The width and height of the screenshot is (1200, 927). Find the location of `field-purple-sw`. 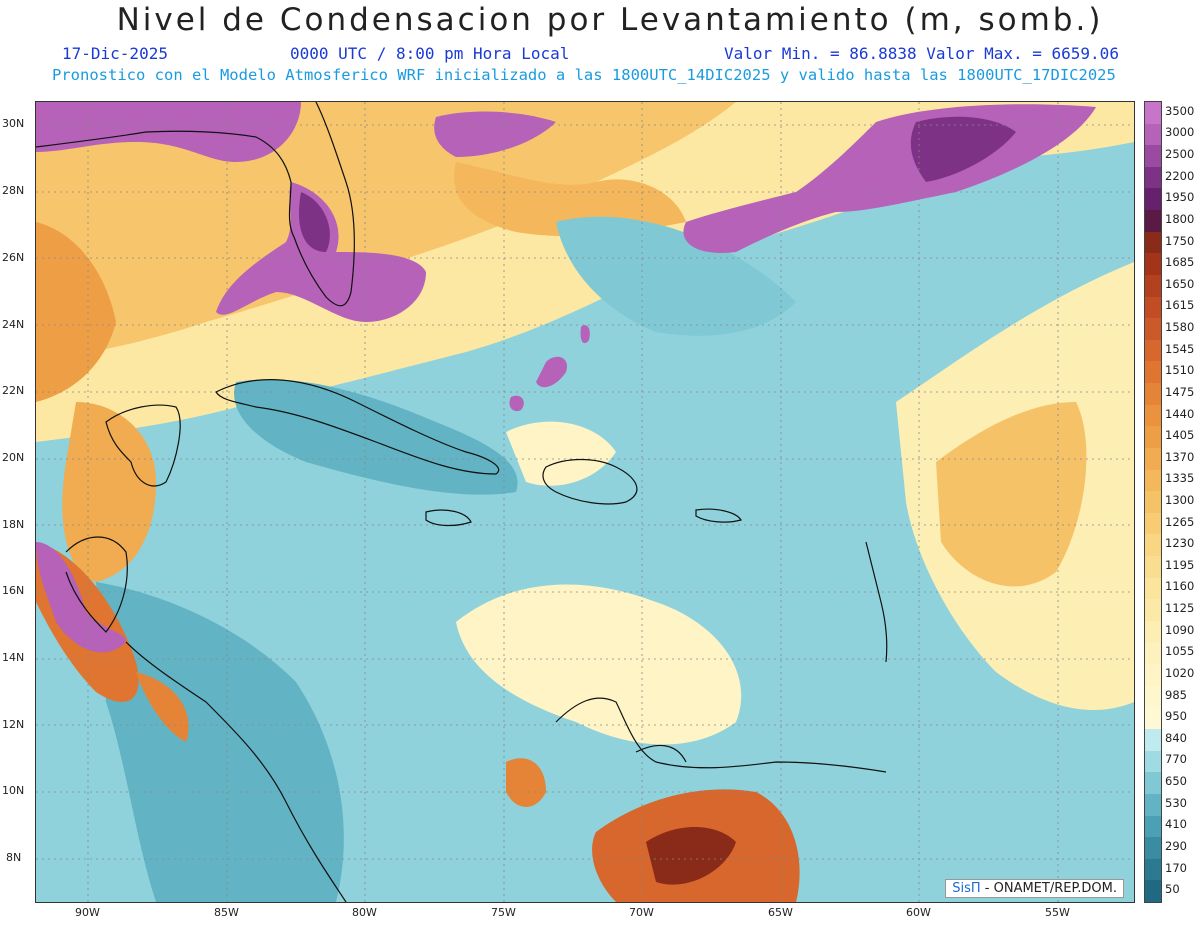

field-purple-sw is located at coordinates (81, 597).